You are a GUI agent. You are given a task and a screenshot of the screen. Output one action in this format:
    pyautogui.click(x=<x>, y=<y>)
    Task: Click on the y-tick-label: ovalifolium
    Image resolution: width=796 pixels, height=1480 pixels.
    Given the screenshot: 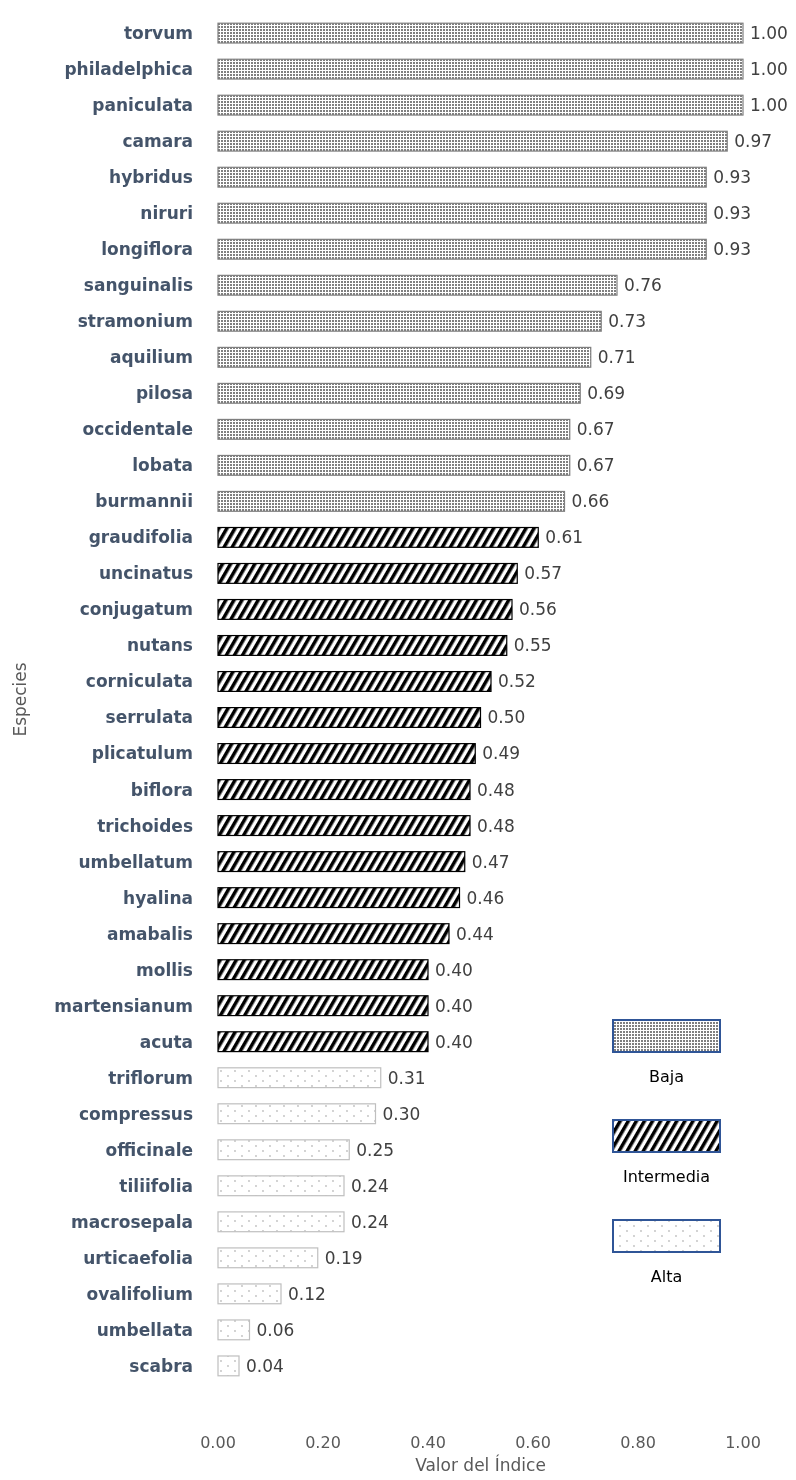 What is the action you would take?
    pyautogui.click(x=139, y=1293)
    